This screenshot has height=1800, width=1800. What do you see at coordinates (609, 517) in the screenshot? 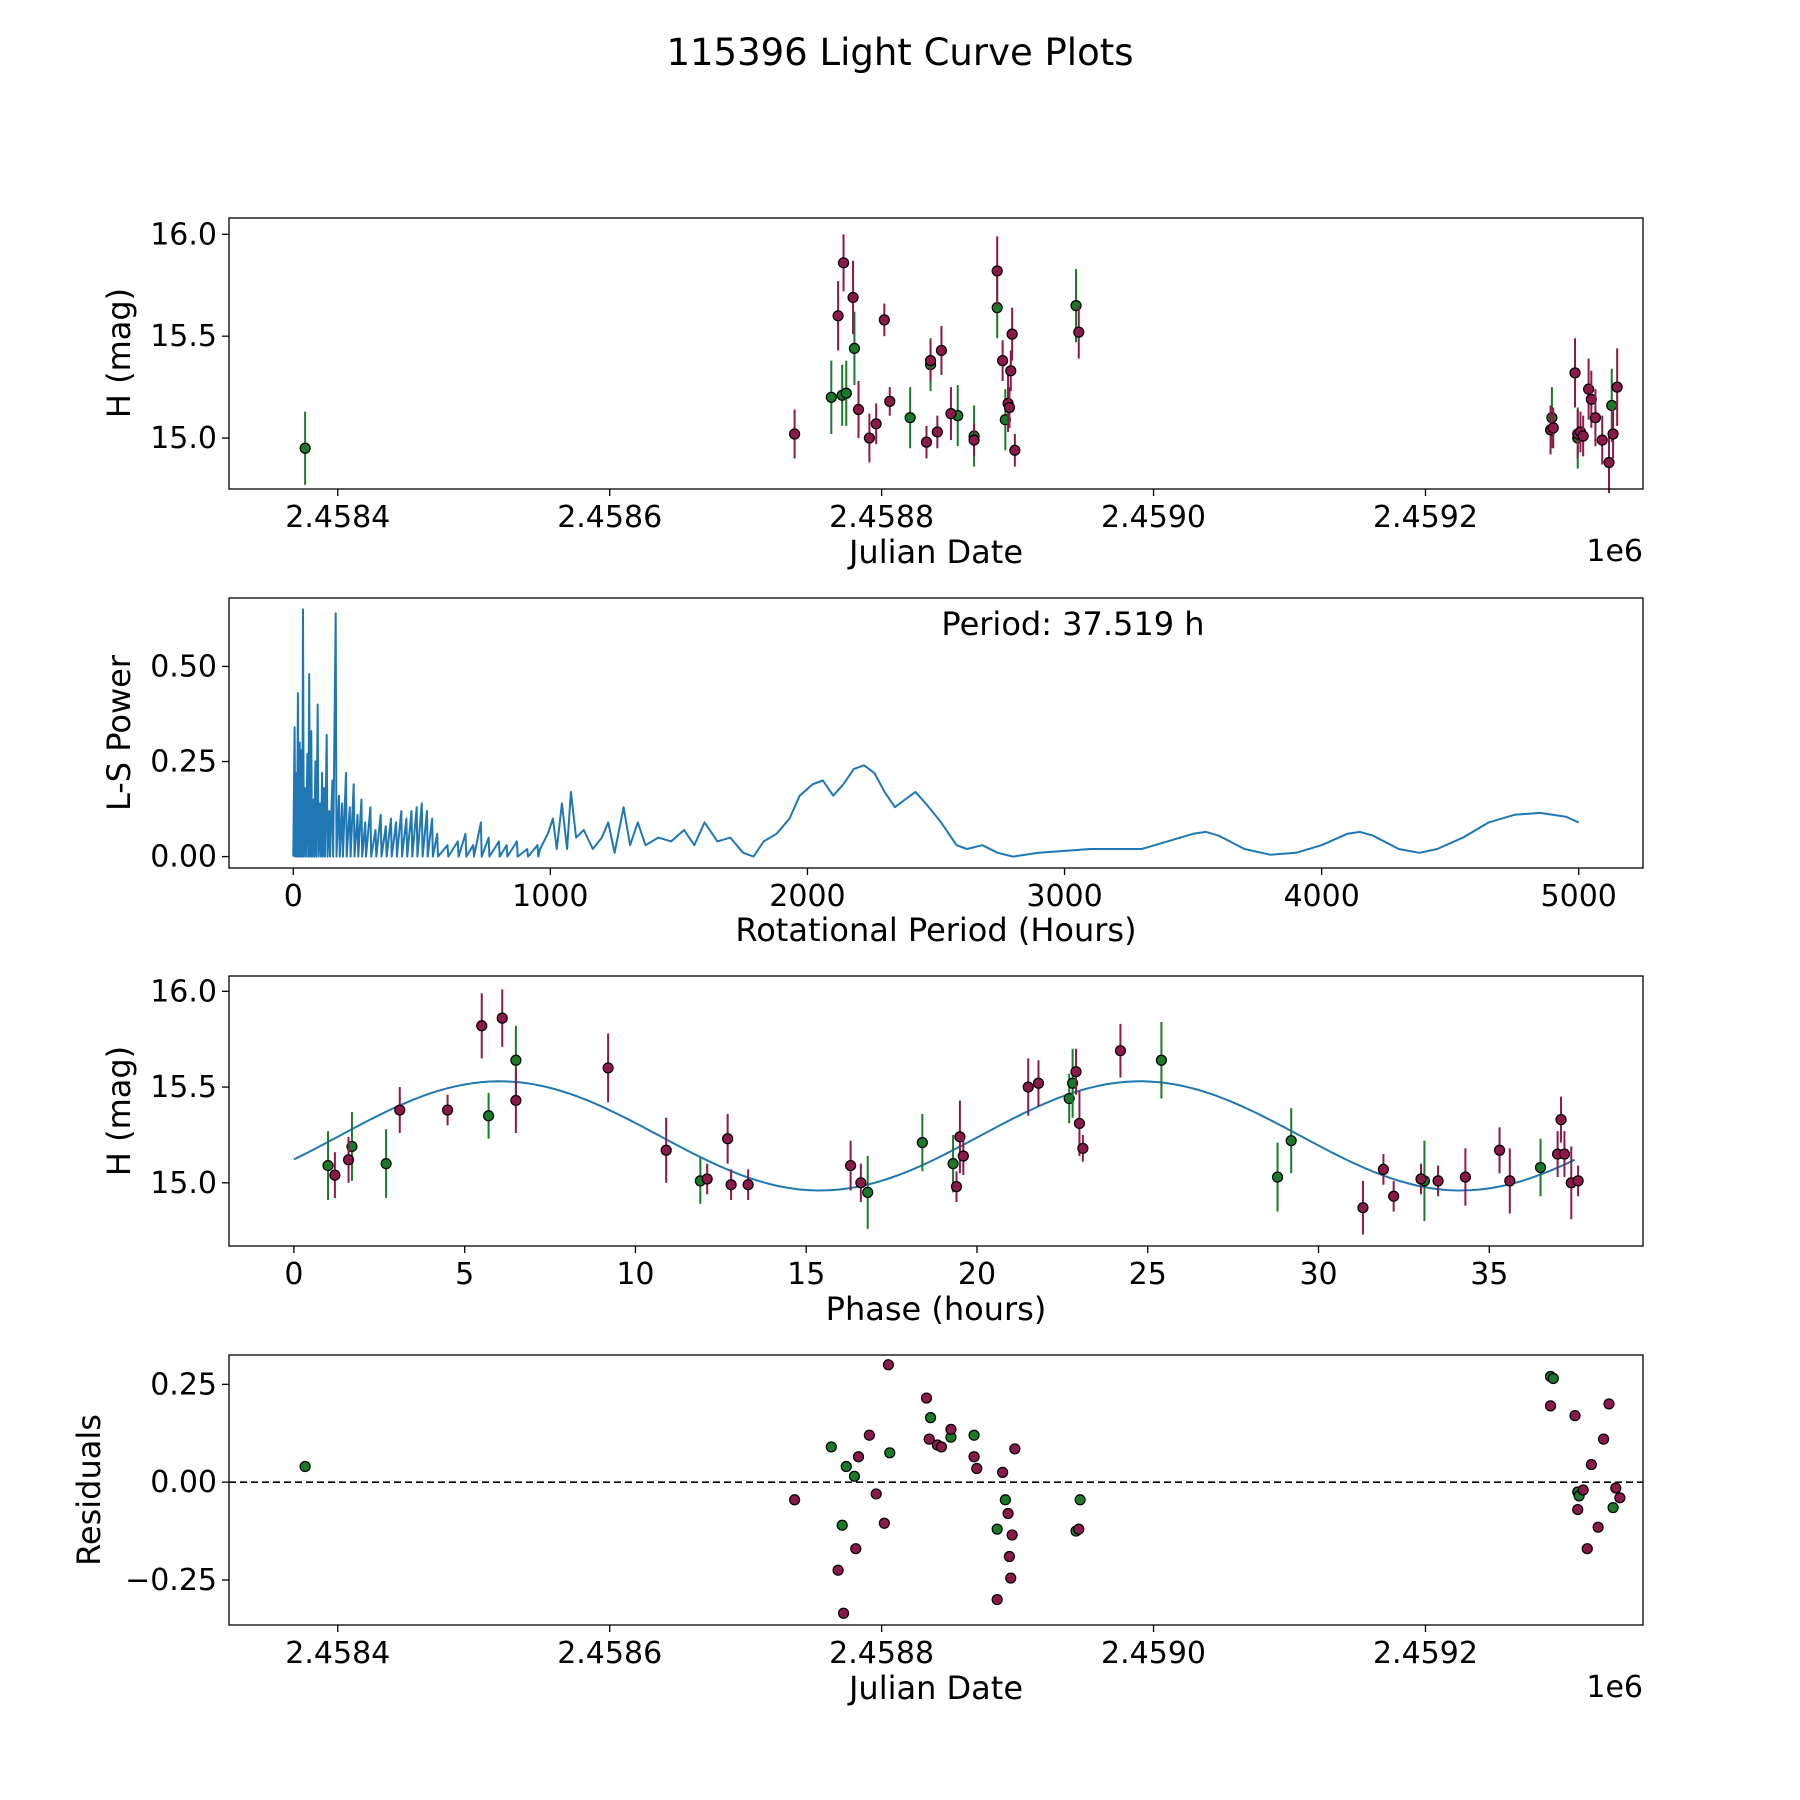
I see `light-curve-xtick-label: 2.4586` at bounding box center [609, 517].